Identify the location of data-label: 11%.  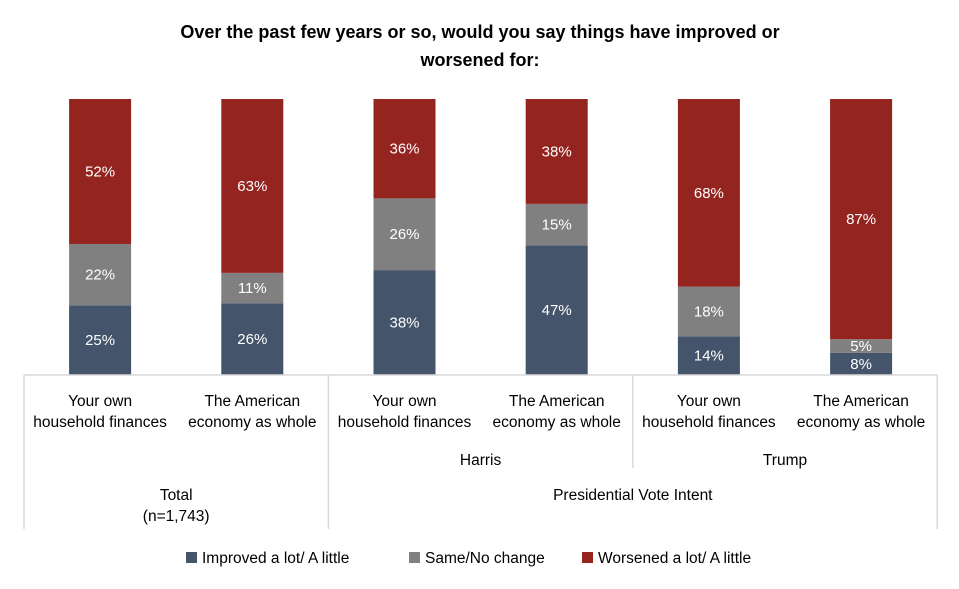
(252, 288).